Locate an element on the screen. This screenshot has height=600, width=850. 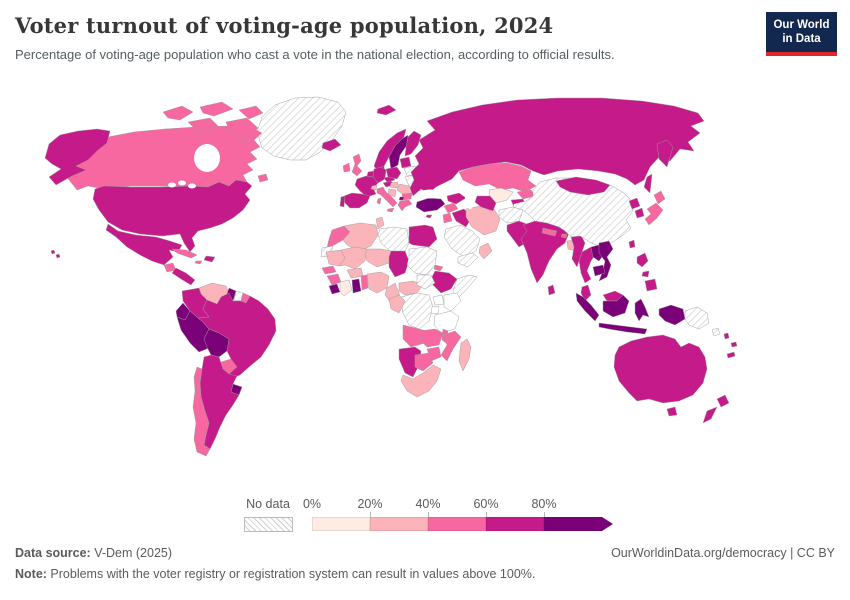
region-kamchatka is located at coordinates (665, 153).